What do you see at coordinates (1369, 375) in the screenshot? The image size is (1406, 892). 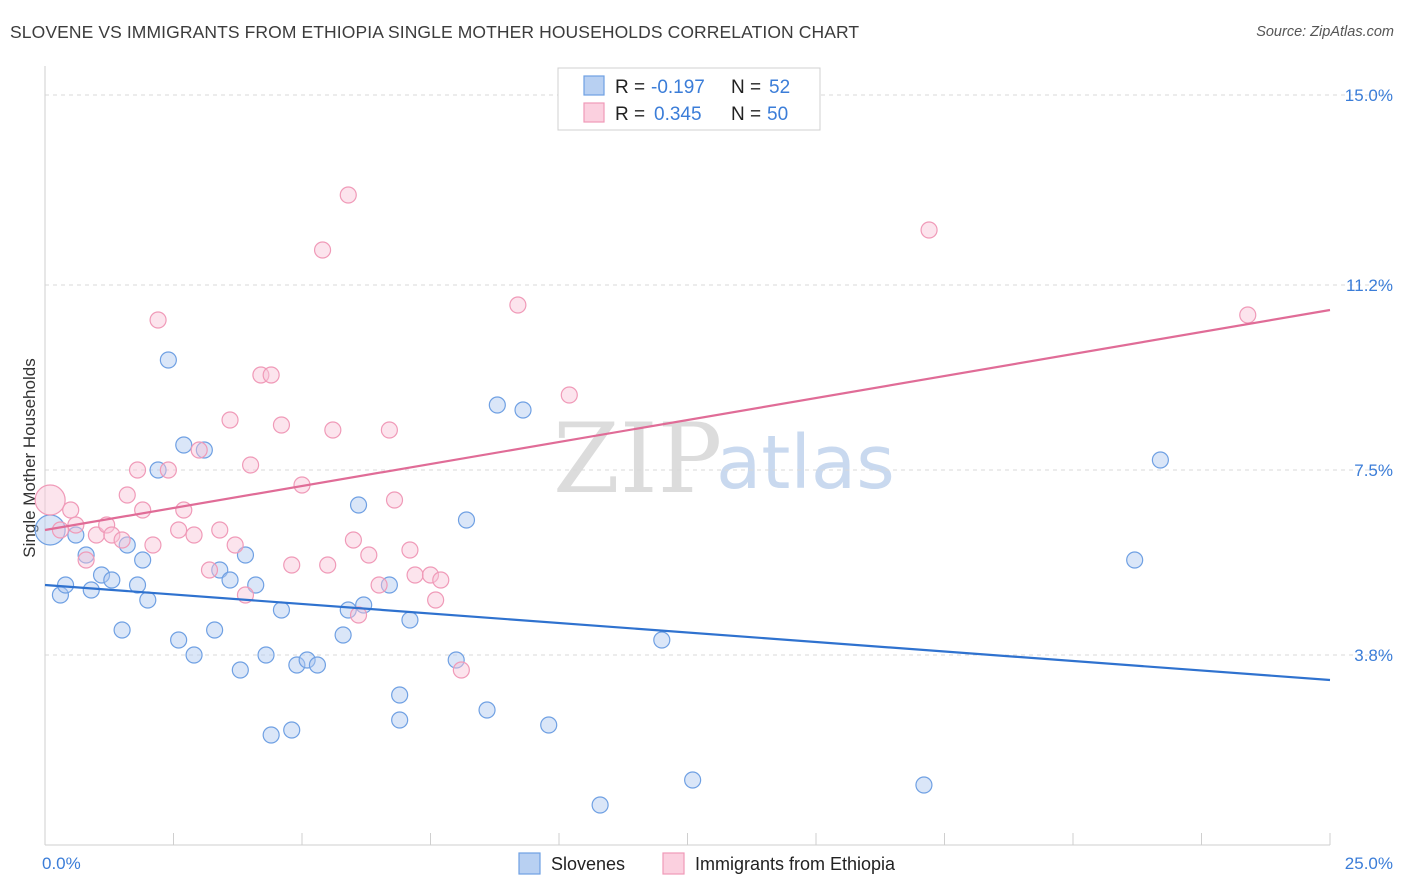 I see `y-tick-labels: 3.8% 7.5% 11.2% 15.0%` at bounding box center [1369, 375].